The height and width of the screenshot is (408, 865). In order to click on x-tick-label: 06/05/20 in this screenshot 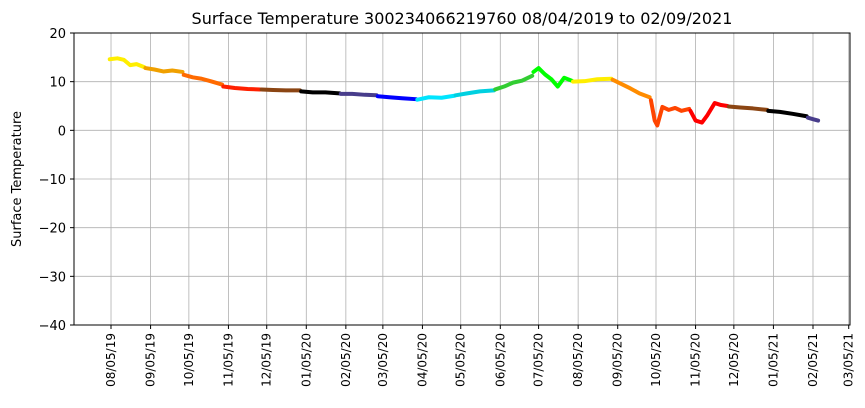, I will do `click(500, 360)`.